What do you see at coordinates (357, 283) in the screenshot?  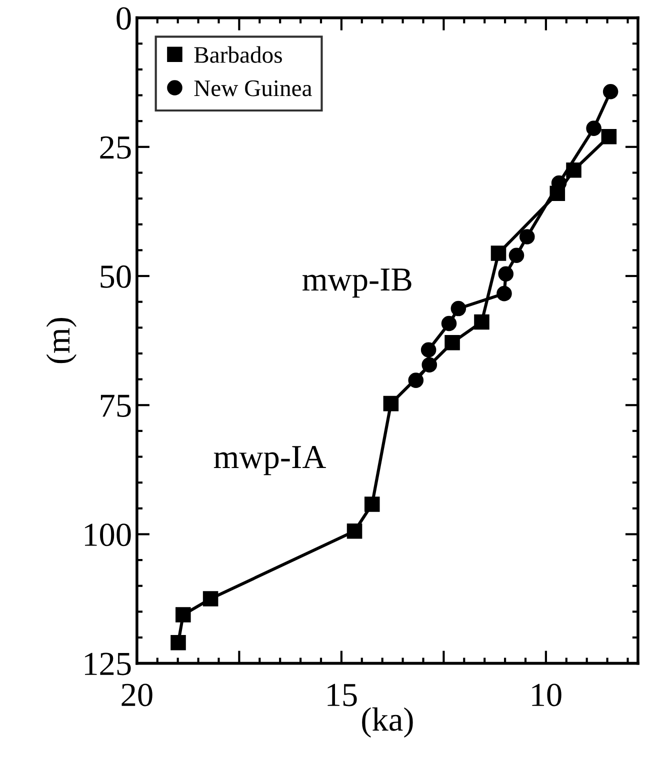 I see `annotation: mwp-IB` at bounding box center [357, 283].